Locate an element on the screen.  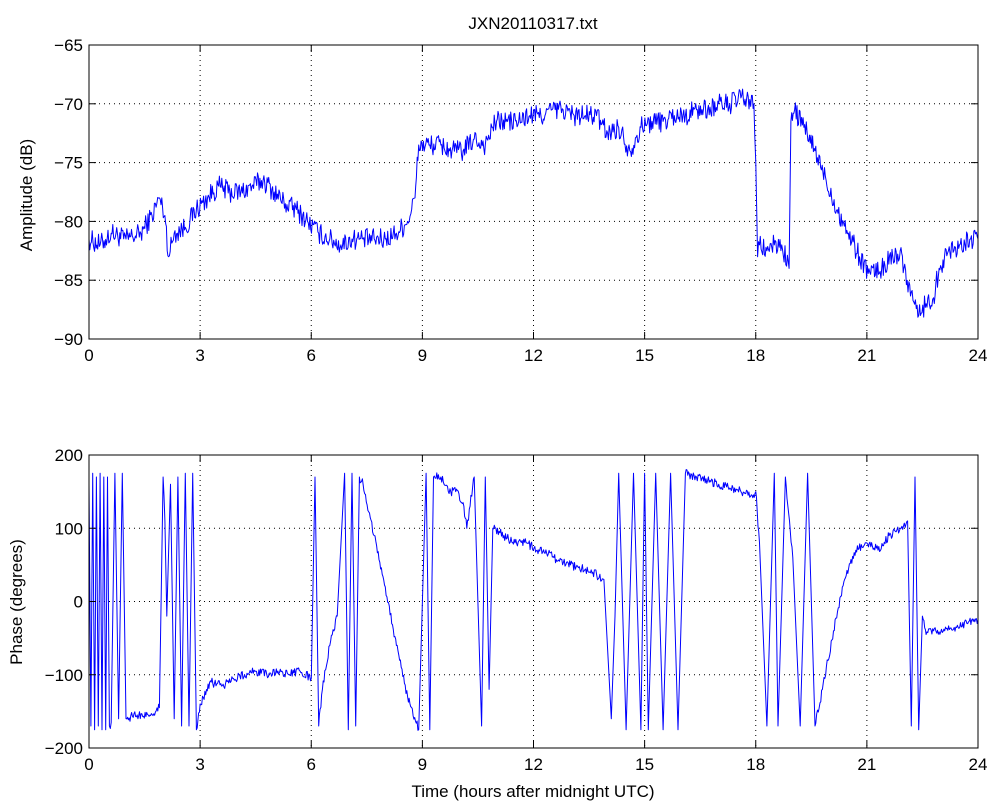
phase-x-axis-label: Time (hours after midnight UTC) is located at coordinates (532, 791).